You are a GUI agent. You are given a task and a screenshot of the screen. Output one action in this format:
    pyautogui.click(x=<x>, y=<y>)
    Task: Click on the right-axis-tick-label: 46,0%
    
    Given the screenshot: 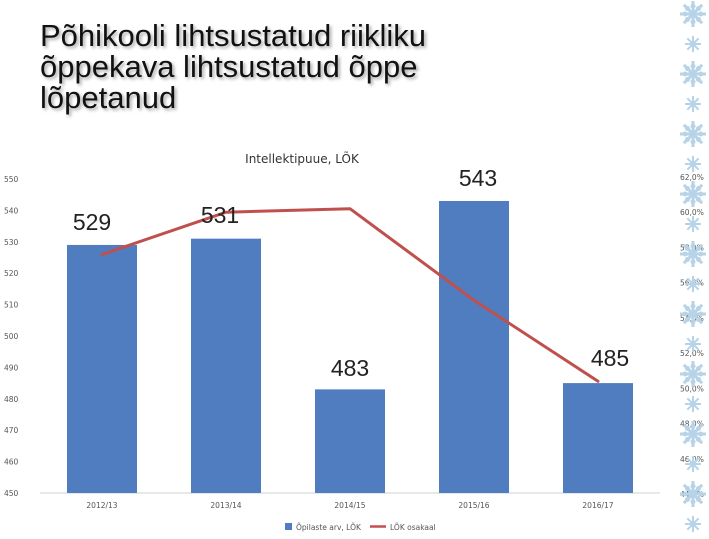 What is the action you would take?
    pyautogui.click(x=692, y=459)
    